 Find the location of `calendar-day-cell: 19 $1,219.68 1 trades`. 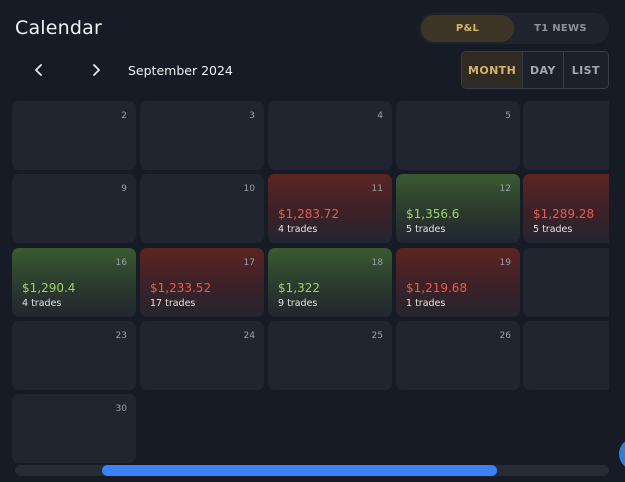

calendar-day-cell: 19 $1,219.68 1 trades is located at coordinates (458, 282).